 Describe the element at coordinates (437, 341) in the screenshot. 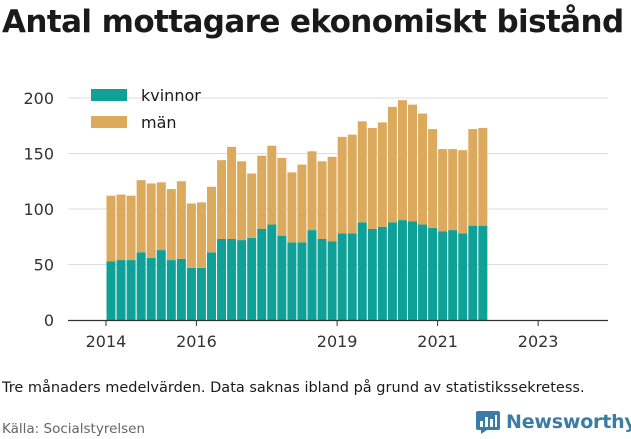

I see `x-tick-label: 2021` at that location.